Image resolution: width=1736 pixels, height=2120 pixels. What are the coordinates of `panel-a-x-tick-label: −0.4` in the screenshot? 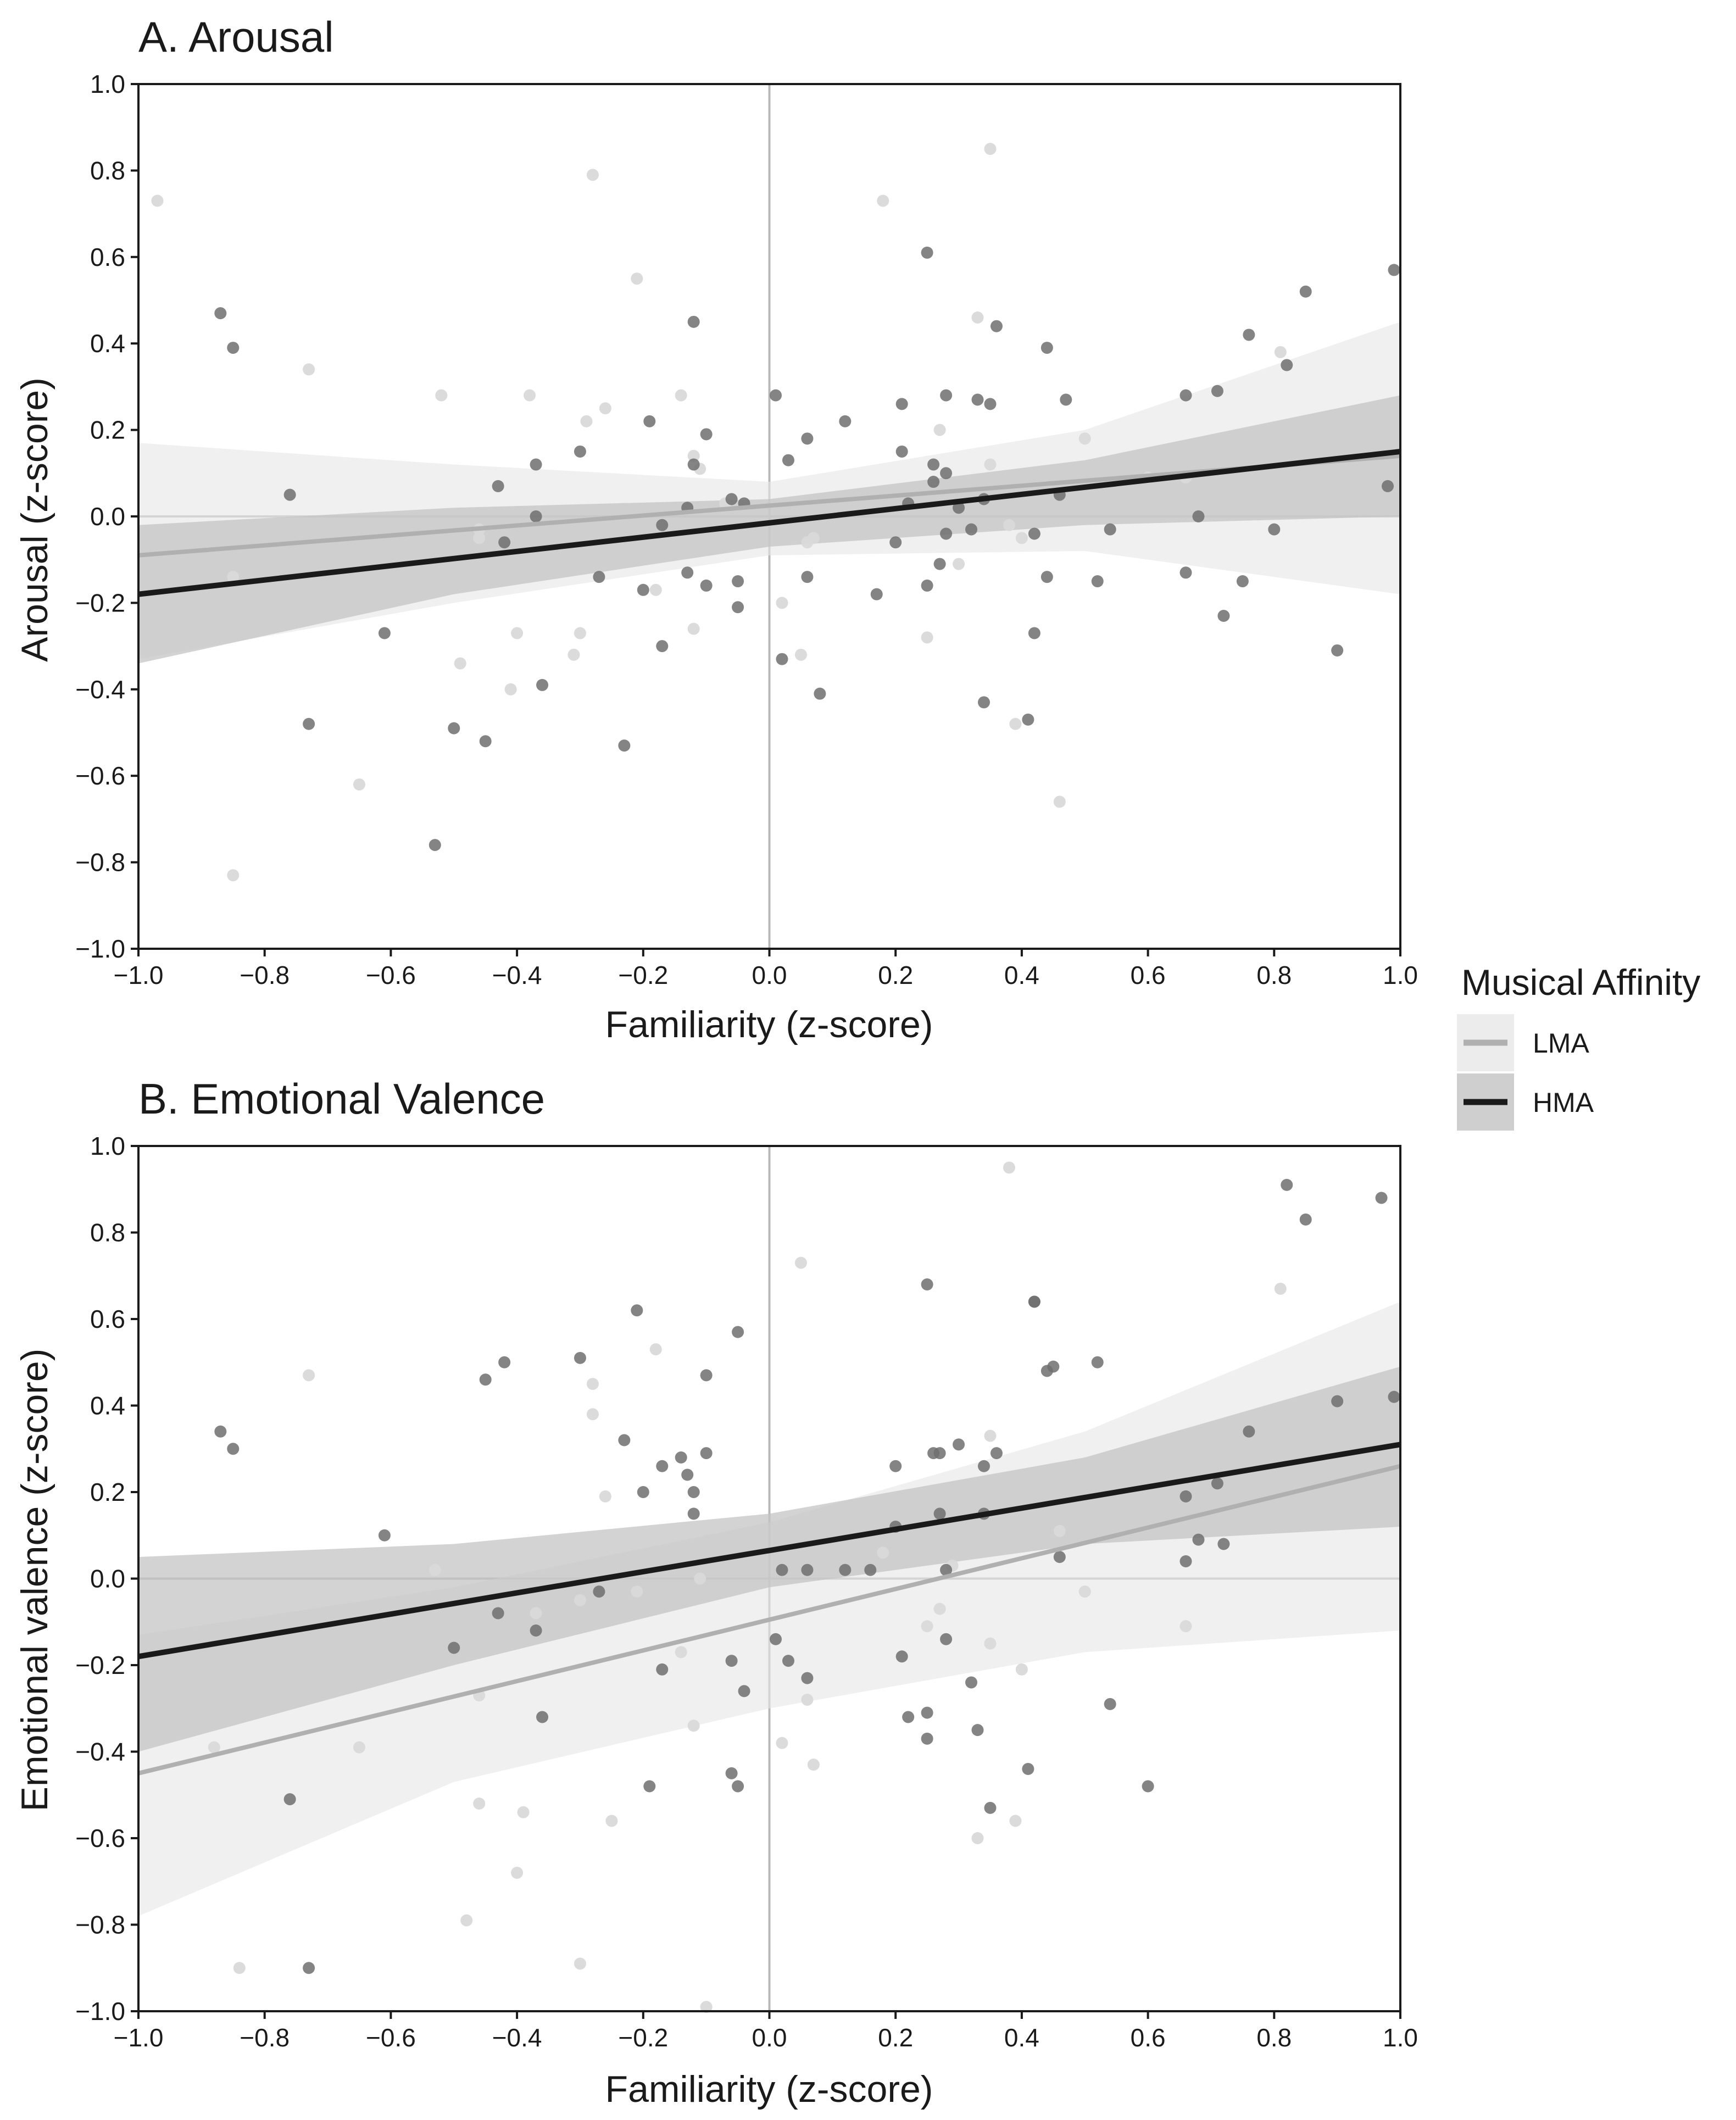 It's located at (517, 975).